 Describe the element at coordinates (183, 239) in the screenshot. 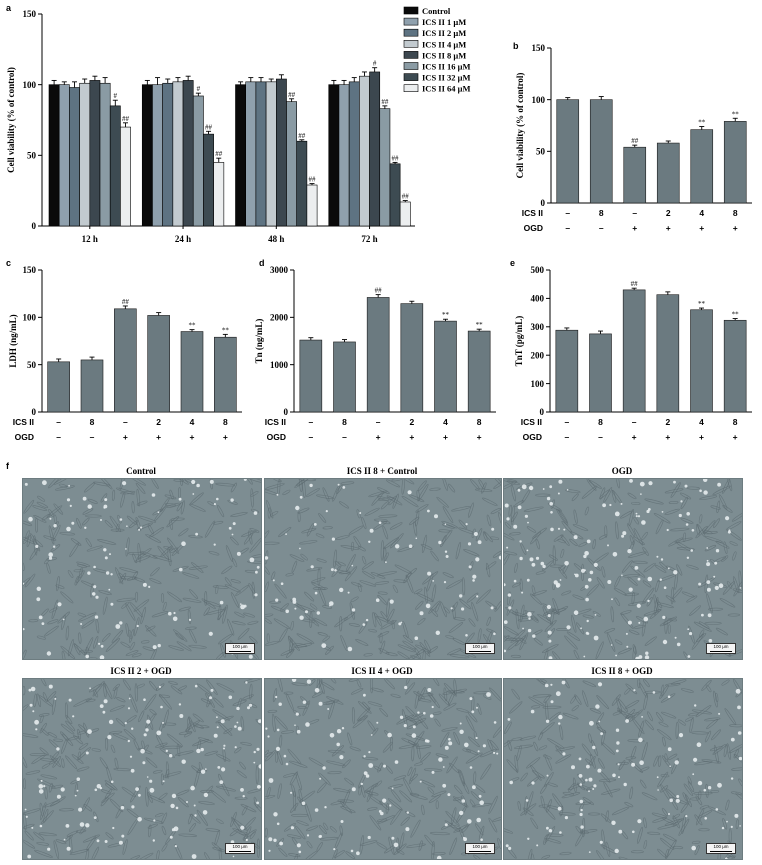

I see `x-tick-label-a: 24 h` at that location.